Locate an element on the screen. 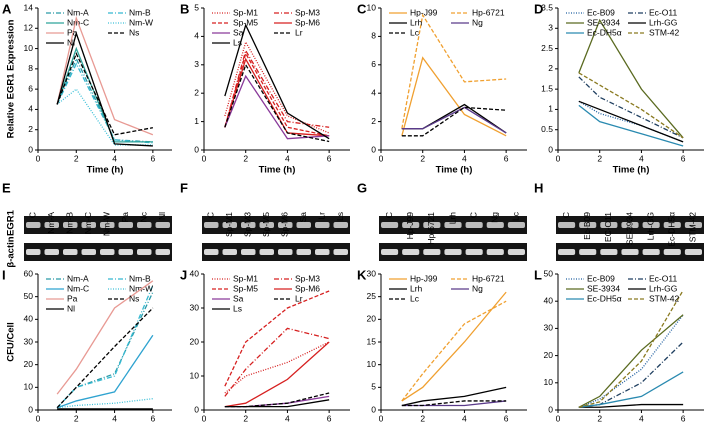  lane-label: Hp-6721 is located at coordinates (431, 228).